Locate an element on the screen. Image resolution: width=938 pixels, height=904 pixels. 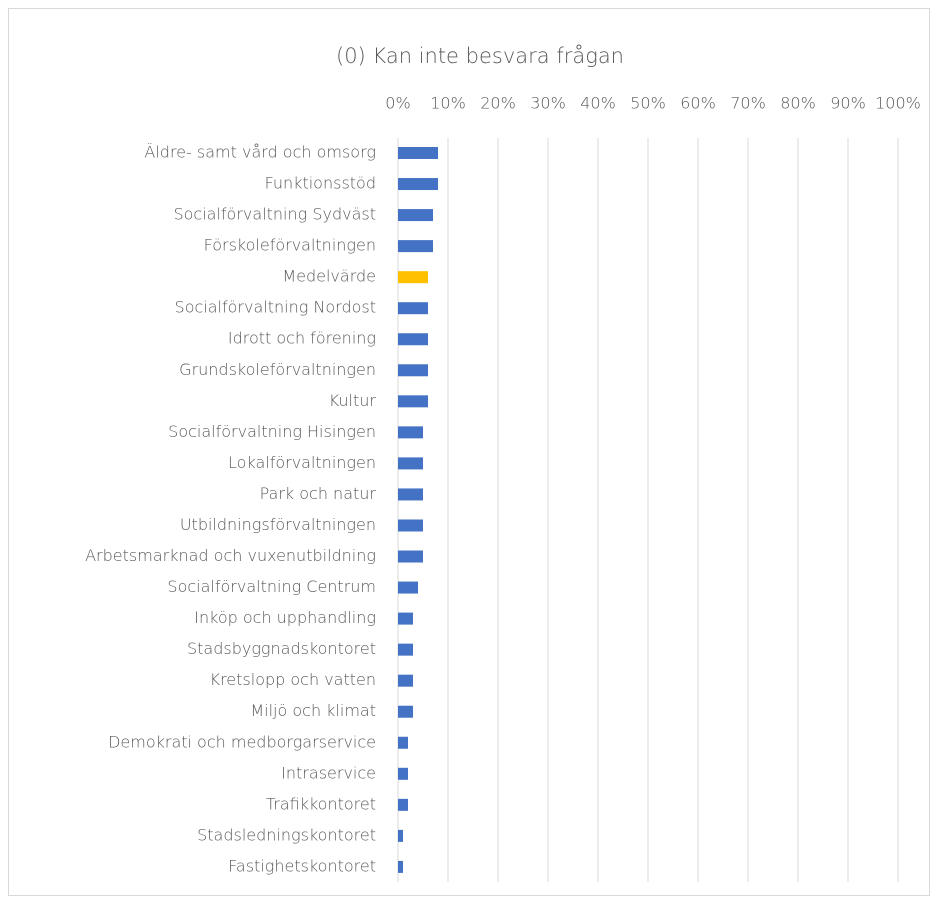
y-tick-label: Arbetsmarknad och vuxenutbildning is located at coordinates (230, 555).